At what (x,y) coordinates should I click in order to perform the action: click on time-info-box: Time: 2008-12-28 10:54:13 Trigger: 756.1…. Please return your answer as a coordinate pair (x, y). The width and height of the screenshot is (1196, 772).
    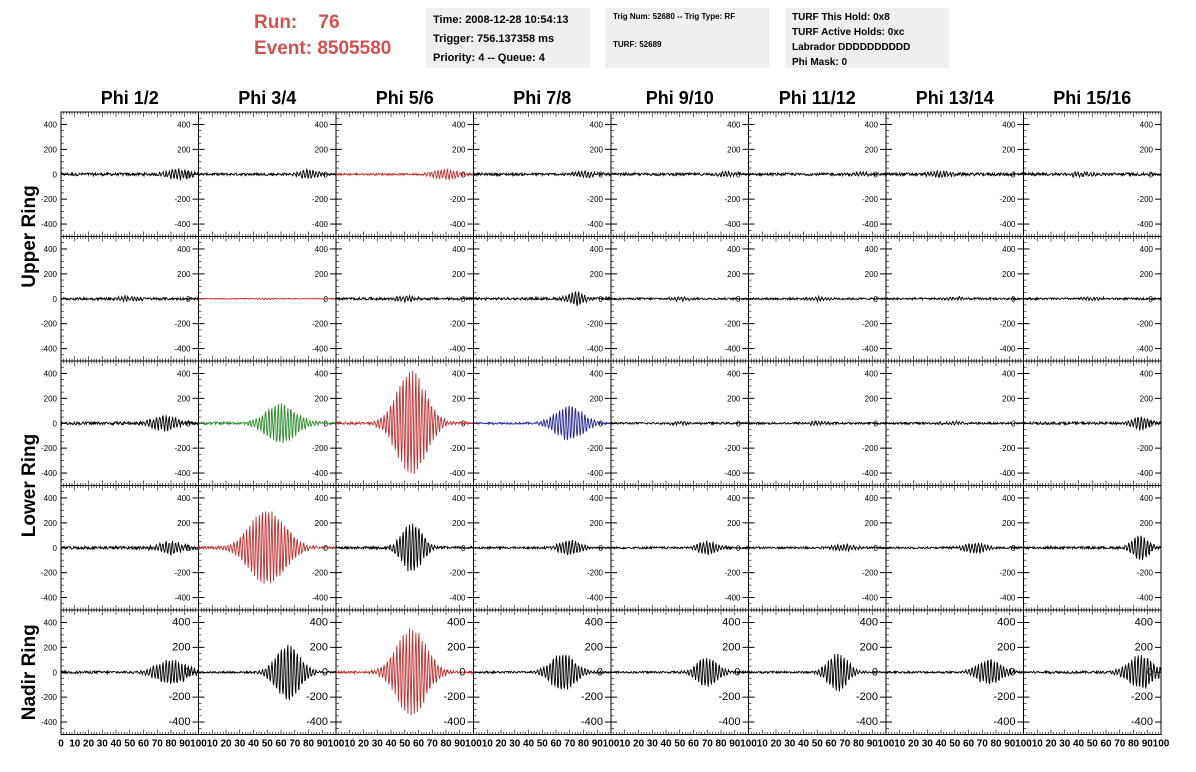
    Looking at the image, I should click on (508, 38).